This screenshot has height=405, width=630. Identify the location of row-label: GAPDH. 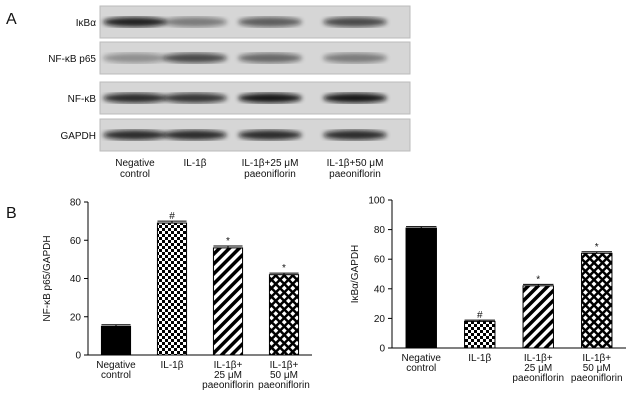
(78, 136).